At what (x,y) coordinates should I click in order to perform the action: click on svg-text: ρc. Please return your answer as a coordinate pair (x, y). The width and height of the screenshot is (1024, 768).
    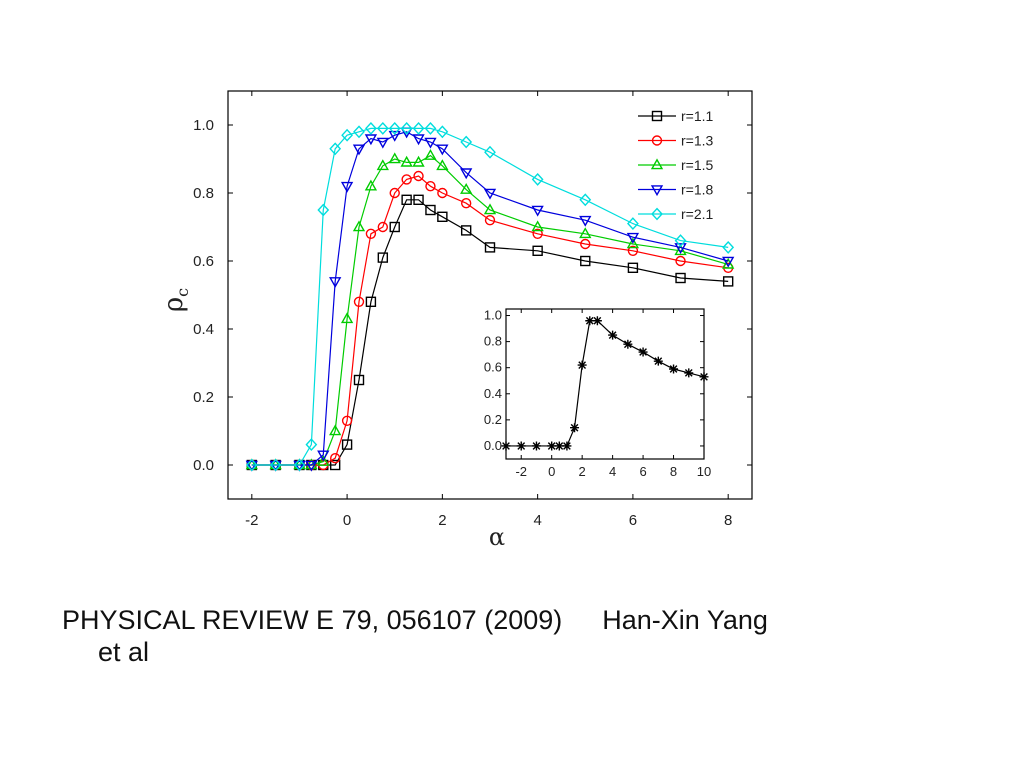
    Looking at the image, I should click on (175, 300).